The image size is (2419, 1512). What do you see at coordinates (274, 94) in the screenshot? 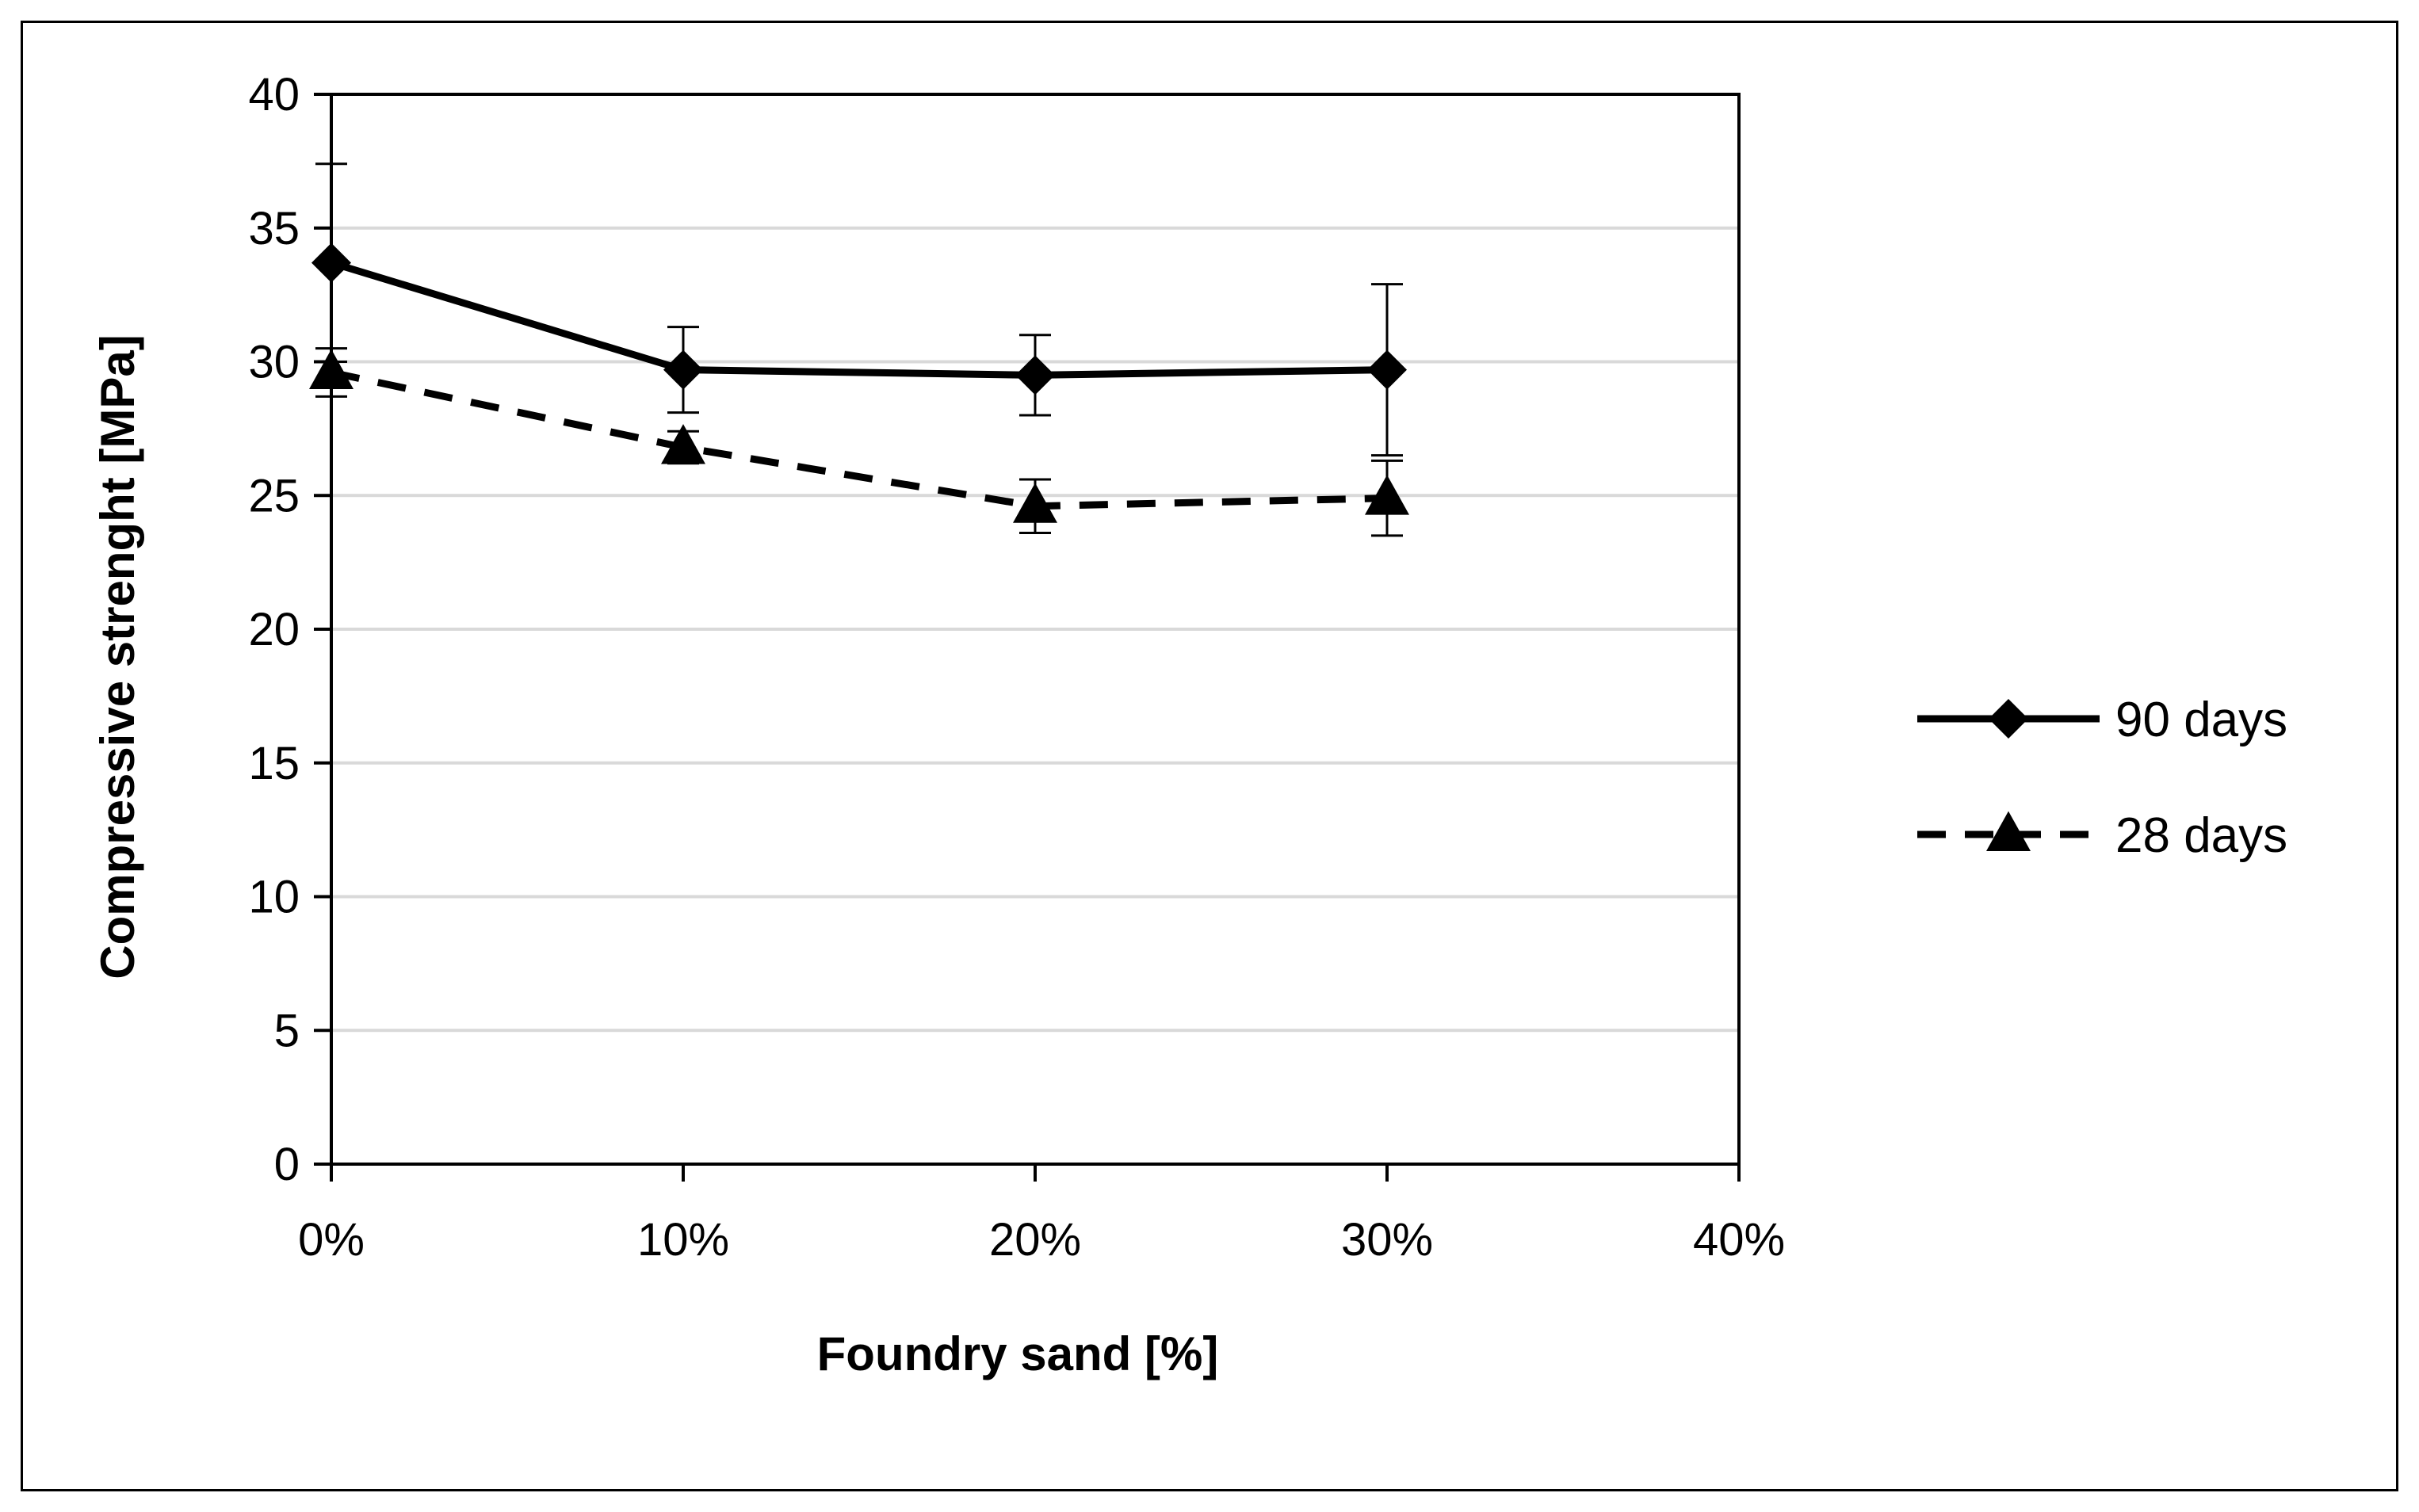
I see `y-tick-label: 40` at bounding box center [274, 94].